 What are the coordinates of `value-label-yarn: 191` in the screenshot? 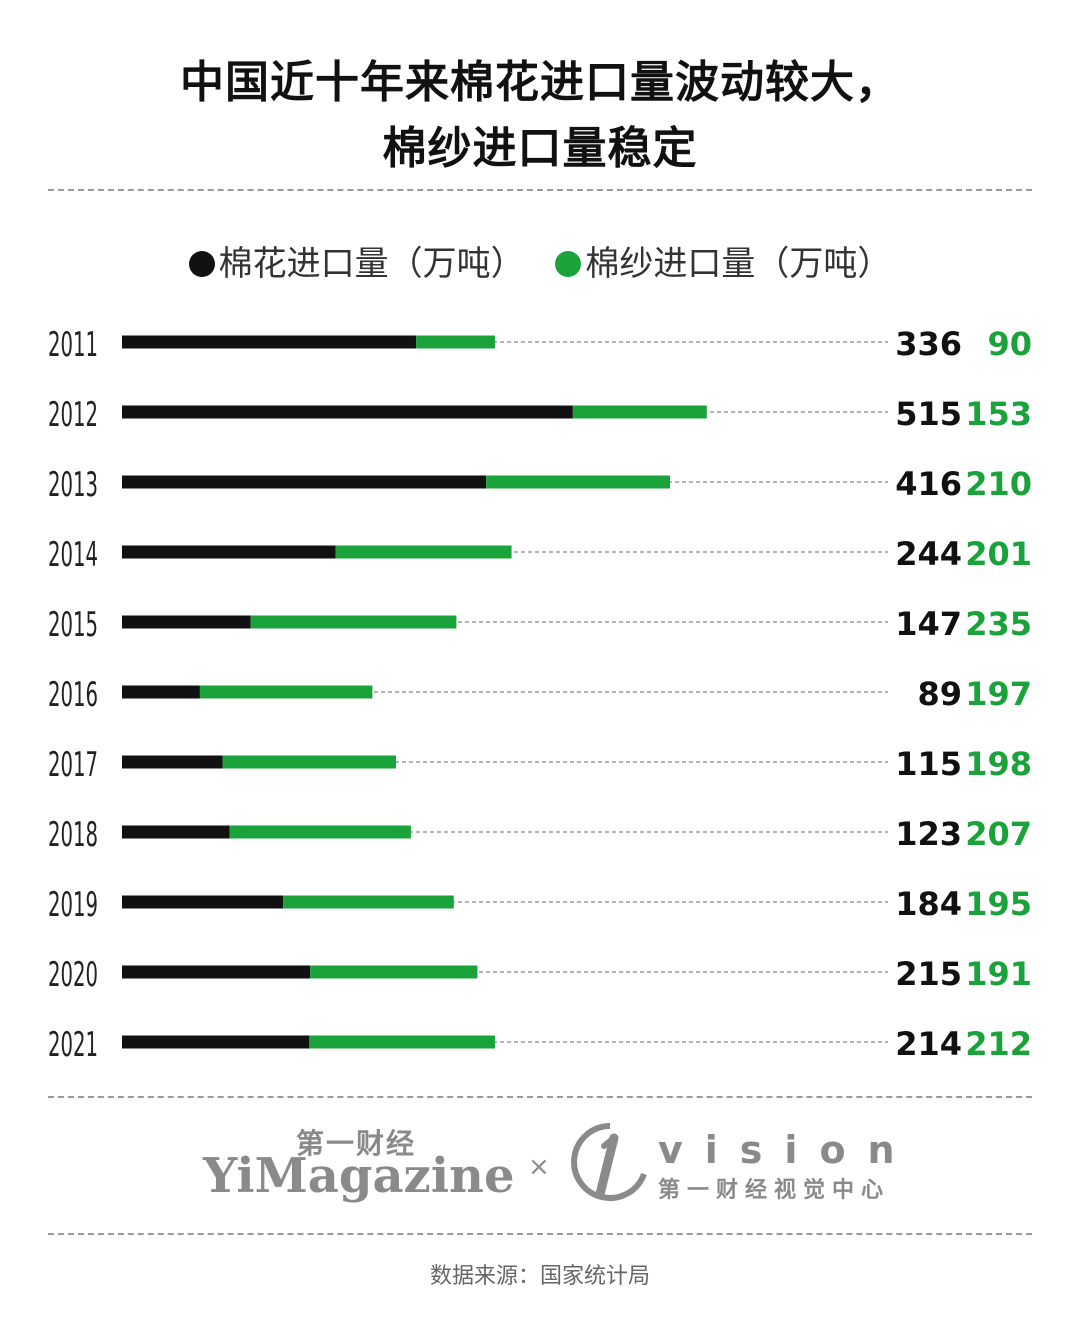 It's located at (998, 974).